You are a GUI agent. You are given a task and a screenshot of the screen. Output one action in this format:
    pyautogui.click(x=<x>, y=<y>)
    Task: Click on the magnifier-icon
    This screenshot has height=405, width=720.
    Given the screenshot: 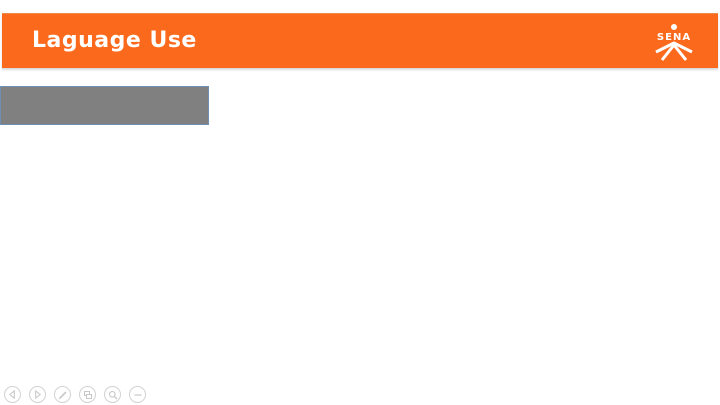 What is the action you would take?
    pyautogui.click(x=113, y=395)
    